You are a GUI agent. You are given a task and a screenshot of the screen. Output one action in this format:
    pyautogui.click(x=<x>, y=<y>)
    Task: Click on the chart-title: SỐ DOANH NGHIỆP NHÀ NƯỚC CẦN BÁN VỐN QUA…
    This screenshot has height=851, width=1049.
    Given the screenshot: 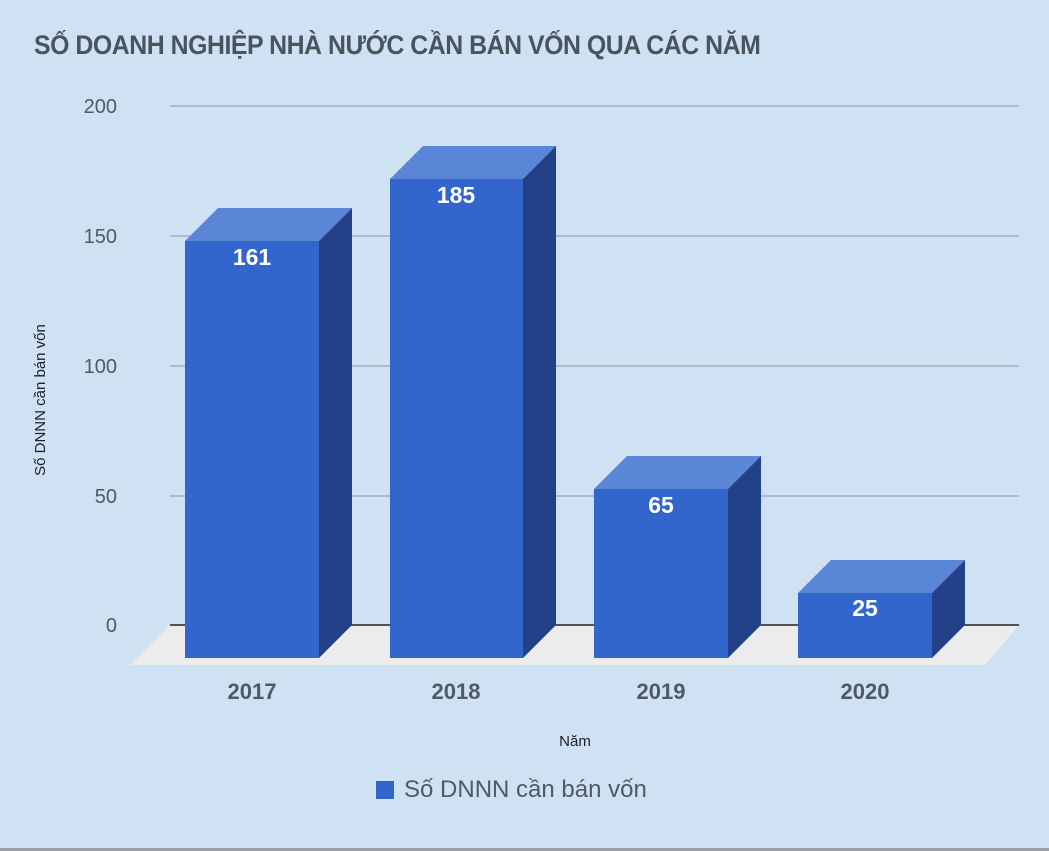 What is the action you would take?
    pyautogui.click(x=397, y=45)
    